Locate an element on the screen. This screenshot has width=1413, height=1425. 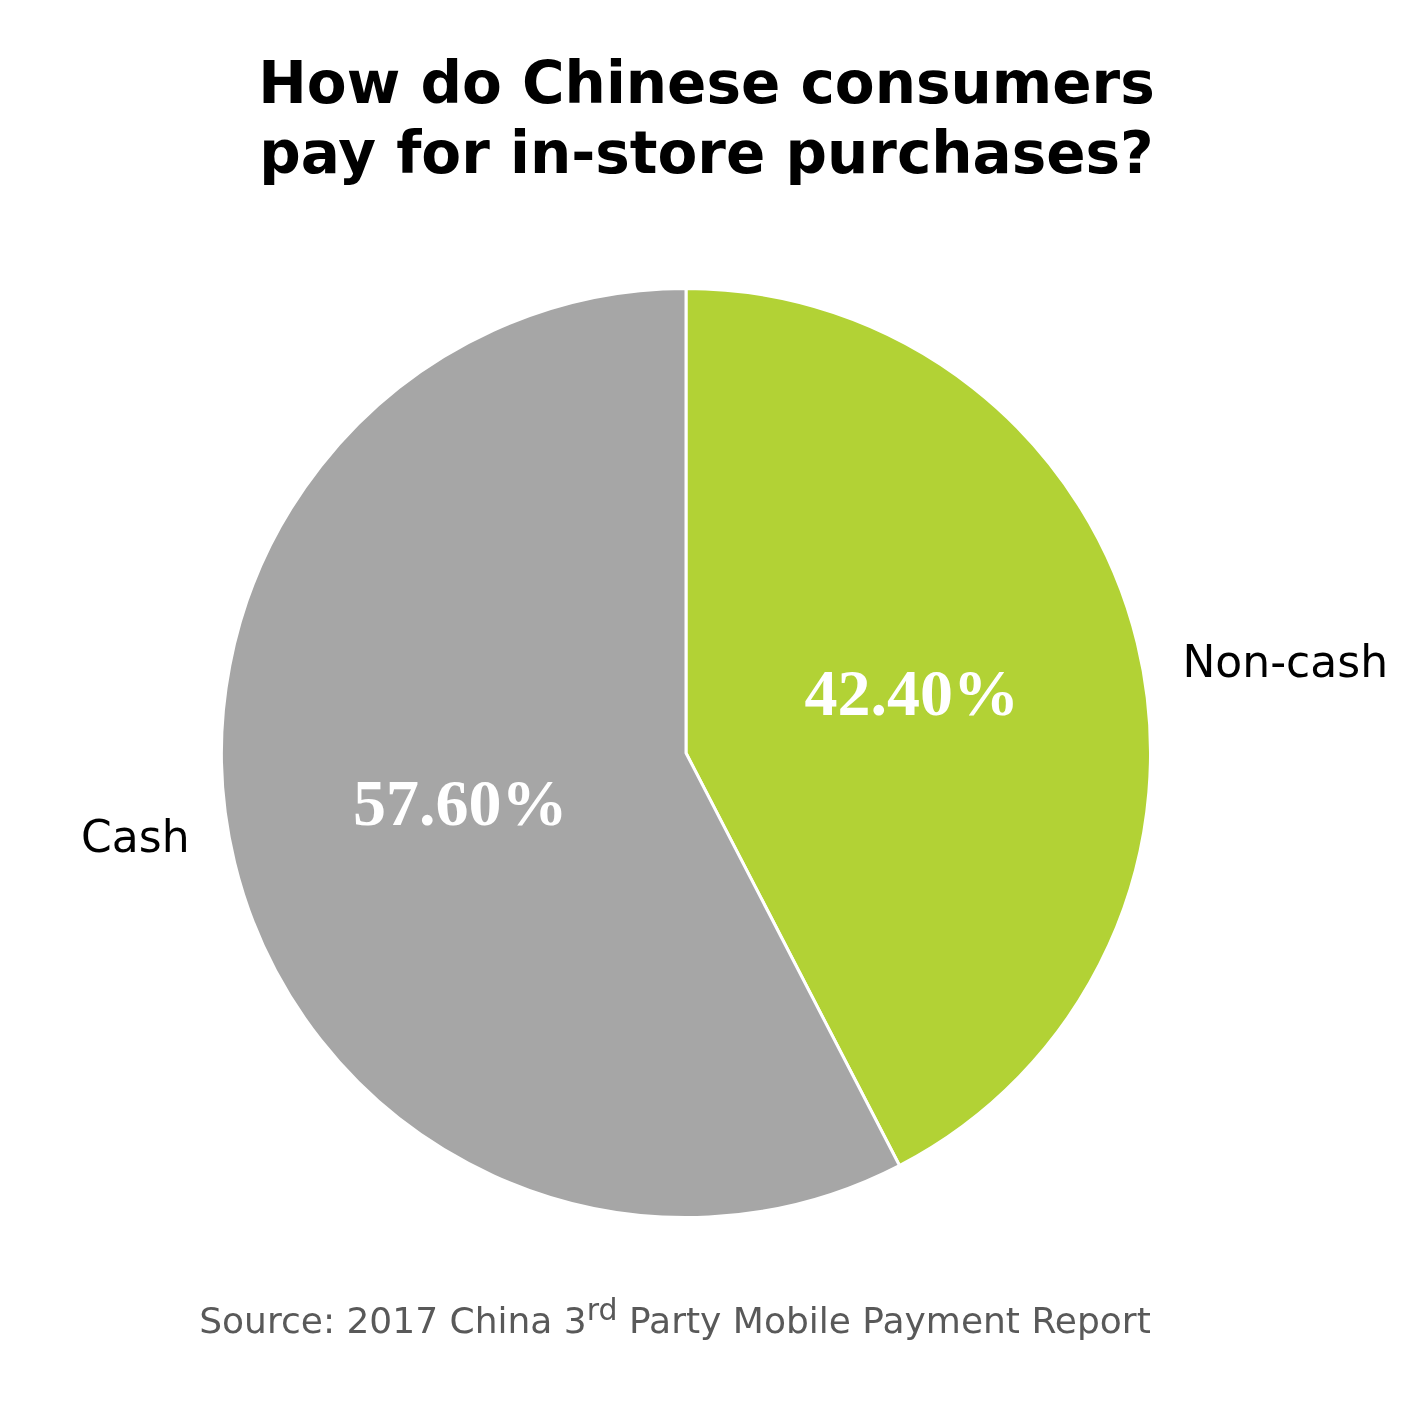
slice-label: Non-cash is located at coordinates (1285, 661).